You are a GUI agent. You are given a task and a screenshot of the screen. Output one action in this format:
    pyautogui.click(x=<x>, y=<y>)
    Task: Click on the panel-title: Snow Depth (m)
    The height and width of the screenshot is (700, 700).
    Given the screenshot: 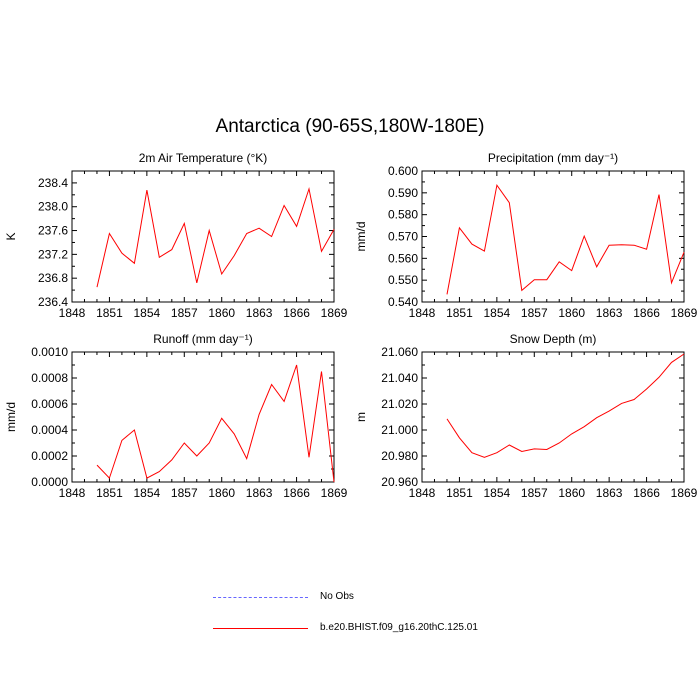 What is the action you would take?
    pyautogui.click(x=553, y=339)
    